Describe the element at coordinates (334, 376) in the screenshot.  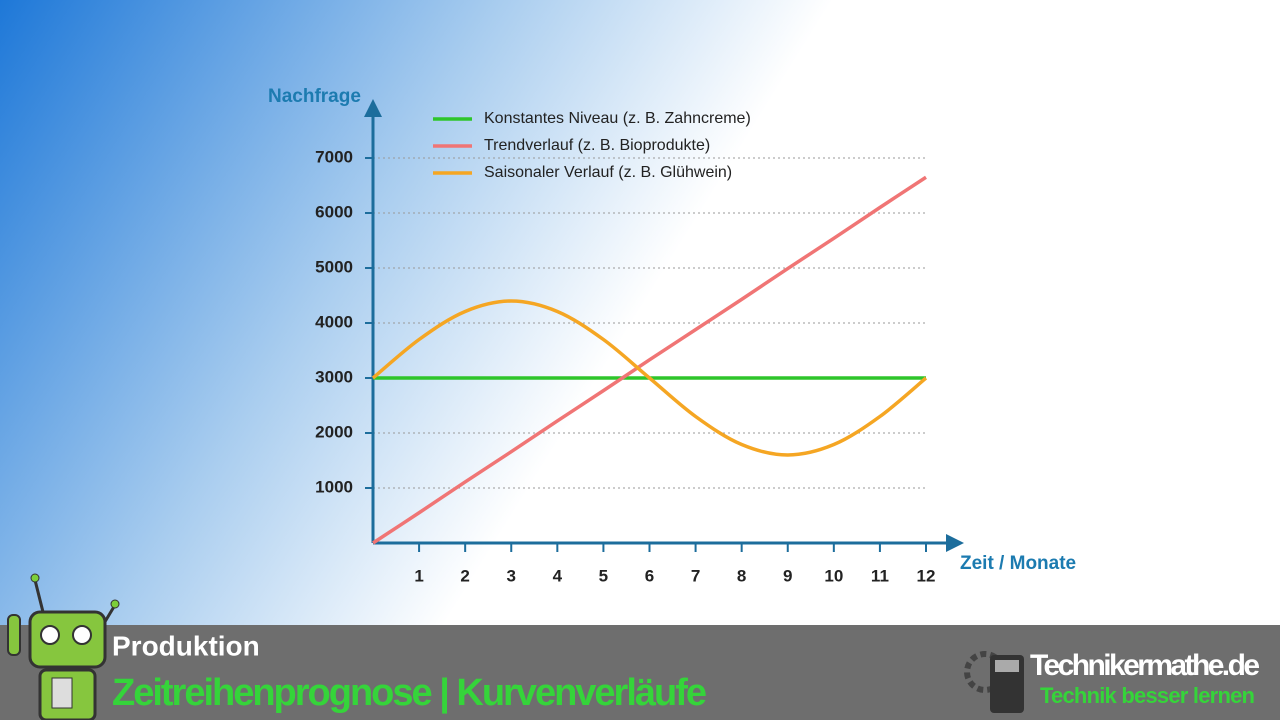
I see `y-tick-label: 3000` at that location.